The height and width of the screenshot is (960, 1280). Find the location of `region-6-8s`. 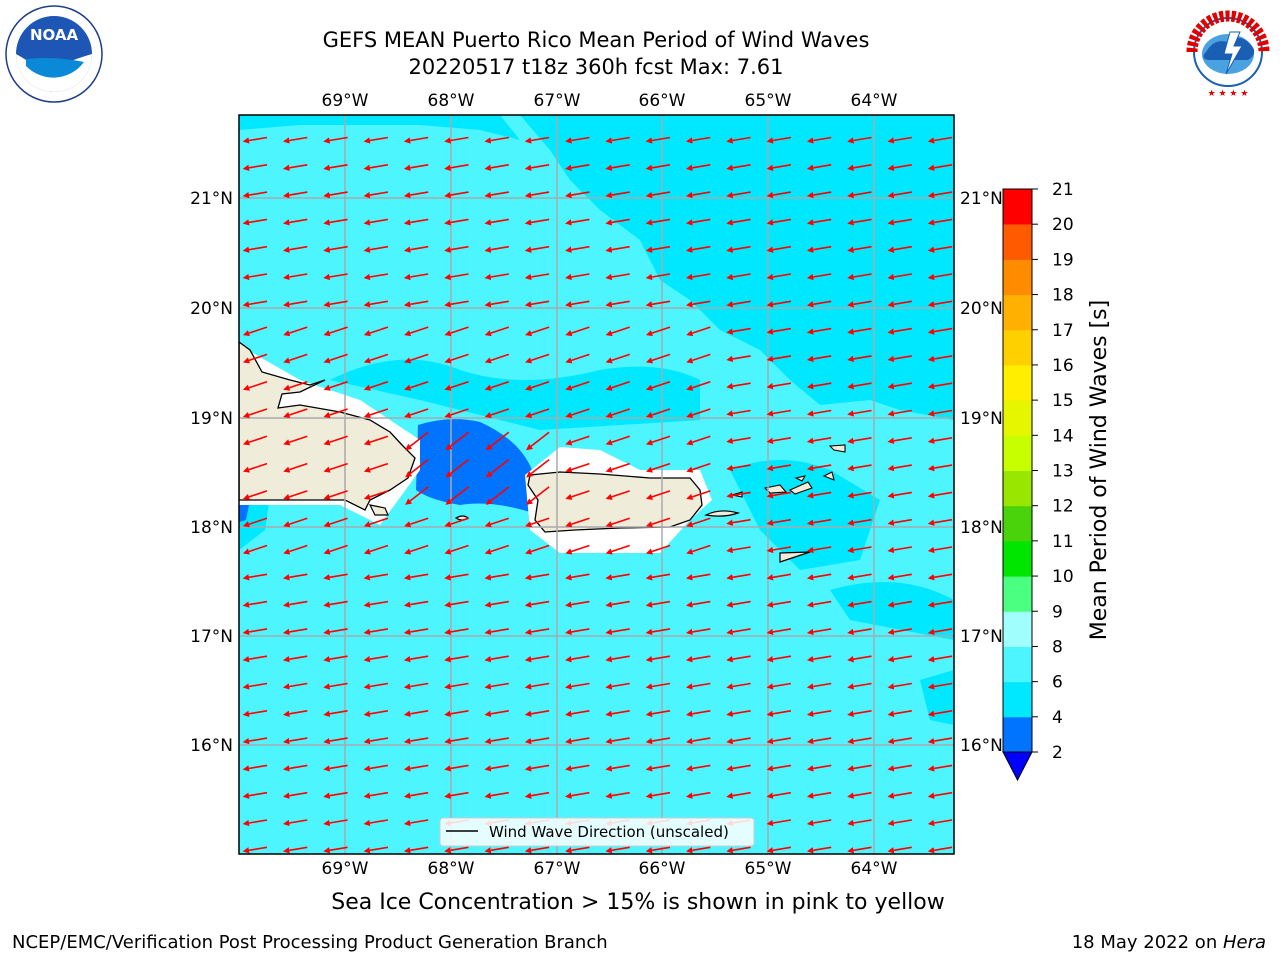

region-6-8s is located at coordinates (737, 267).